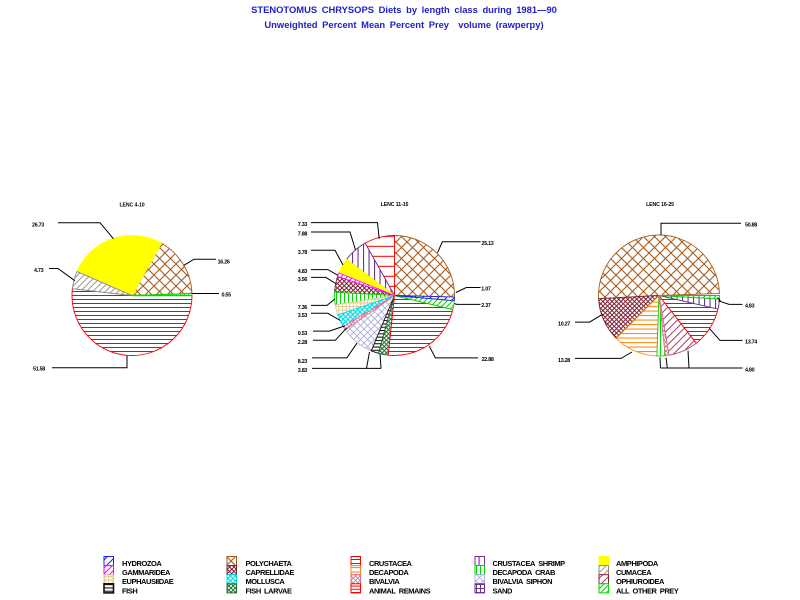 Image resolution: width=800 pixels, height=600 pixels. What do you see at coordinates (142, 563) in the screenshot?
I see `svg-text: HYDROZOA` at bounding box center [142, 563].